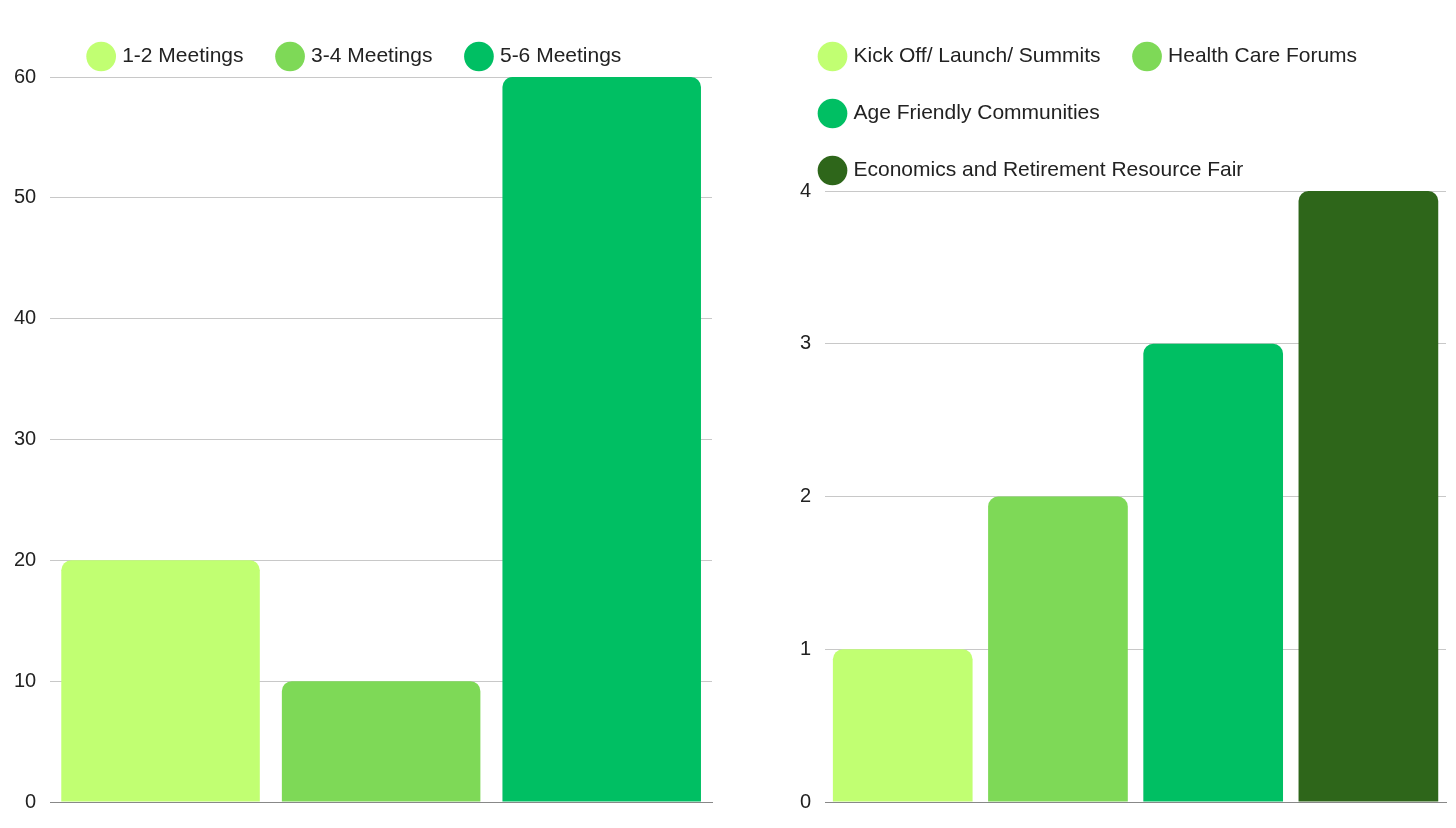 This screenshot has height=828, width=1456. Describe the element at coordinates (1048, 169) in the screenshot. I see `legend-label: Economics and Retirement Resource Fair` at that location.